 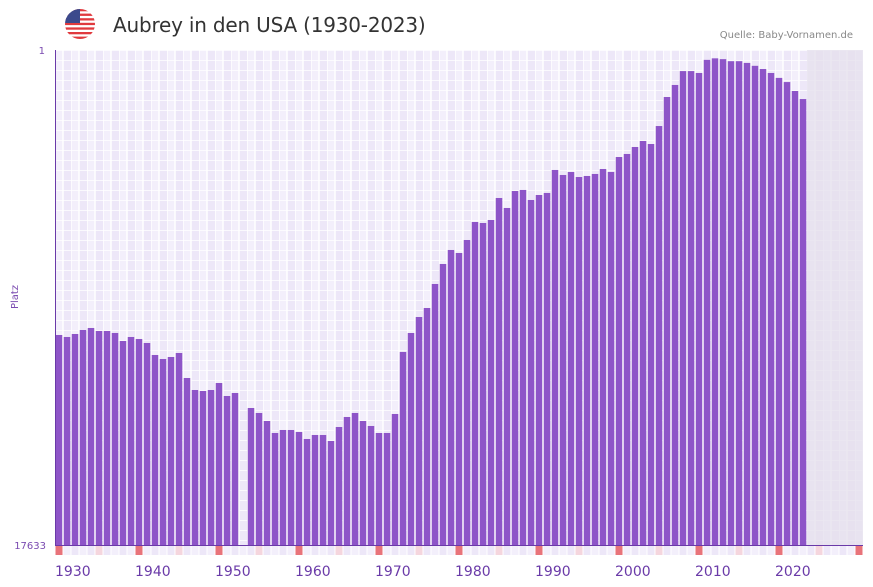 What do you see at coordinates (393, 572) in the screenshot?
I see `x-tick-label: 1970` at bounding box center [393, 572].